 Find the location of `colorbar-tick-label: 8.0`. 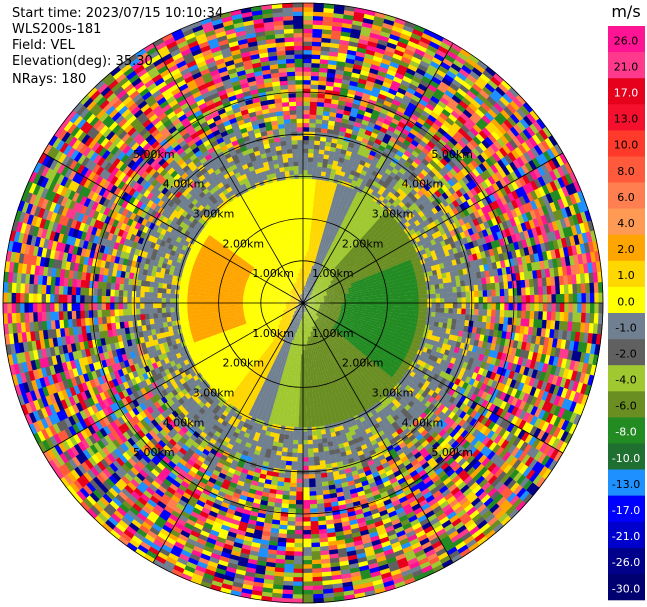

colorbar-tick-label: 8.0 is located at coordinates (626, 171).